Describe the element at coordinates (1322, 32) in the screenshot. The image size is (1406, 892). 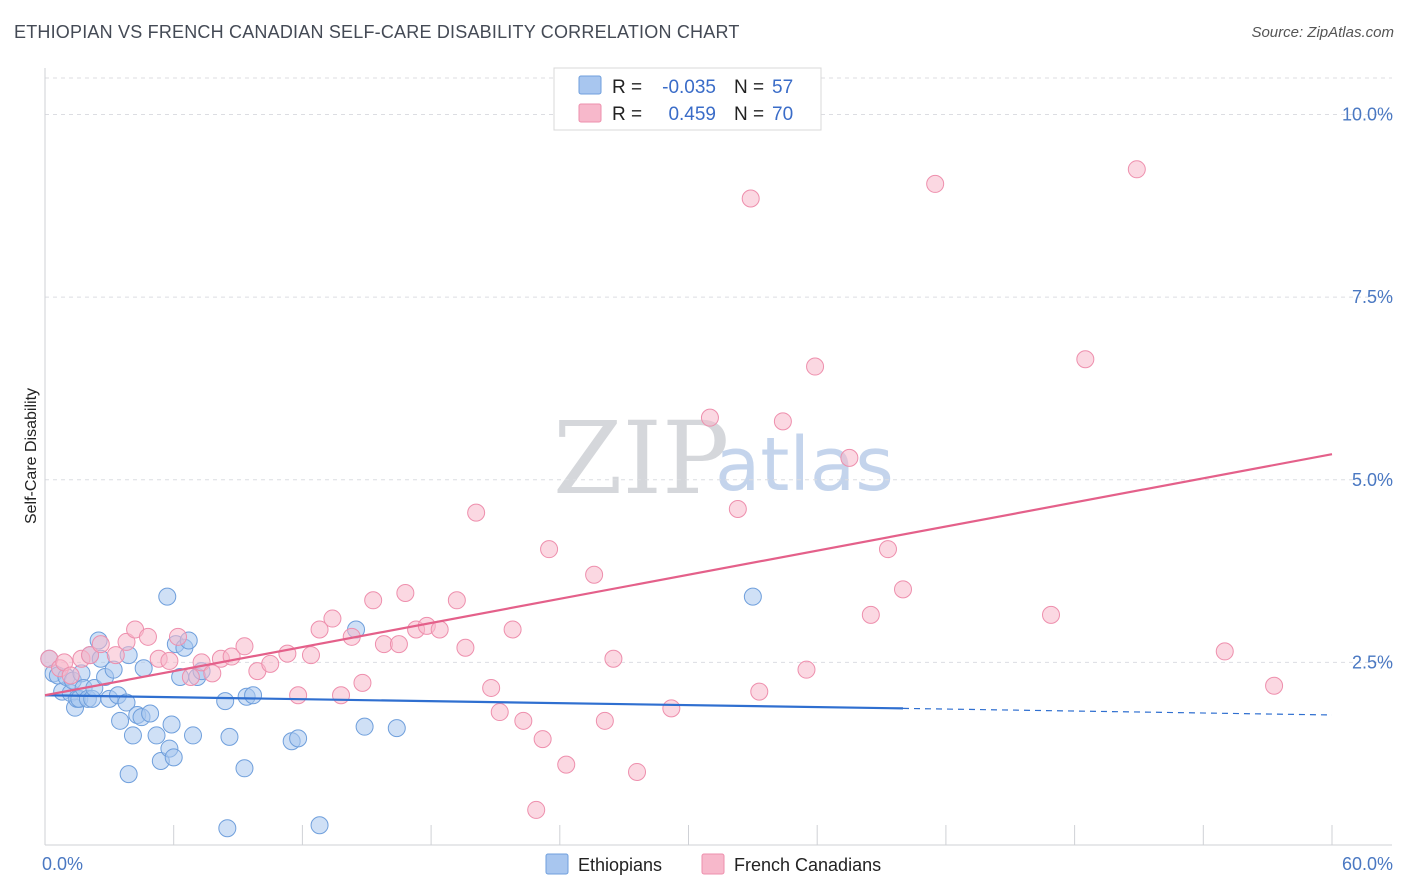
I see `source-label: Source: ZipAtlas.com` at that location.